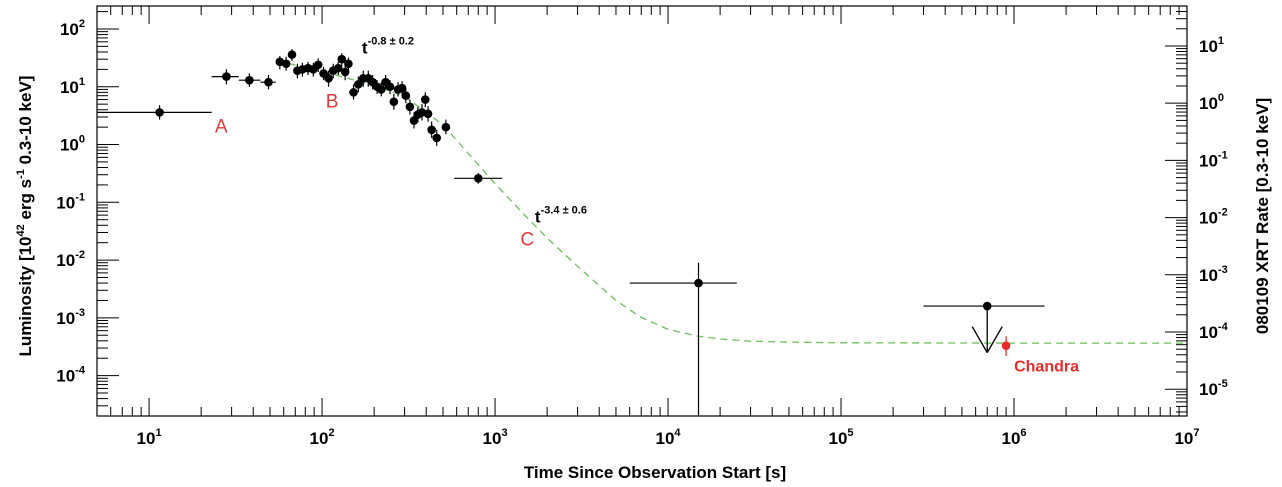 Image resolution: width=1282 pixels, height=487 pixels. What do you see at coordinates (669, 437) in the screenshot?
I see `x-tick-label: 10⁴` at bounding box center [669, 437].